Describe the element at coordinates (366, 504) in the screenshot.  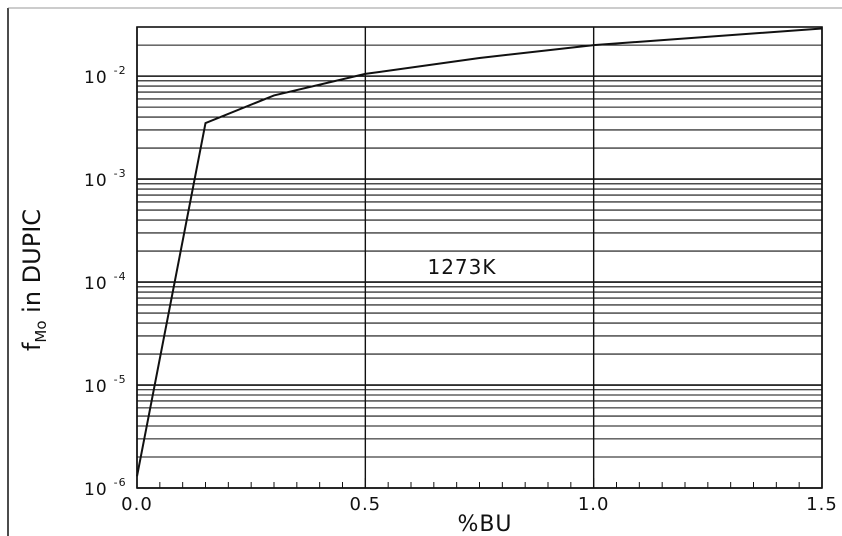
I see `x-tick-label: 0.5` at that location.